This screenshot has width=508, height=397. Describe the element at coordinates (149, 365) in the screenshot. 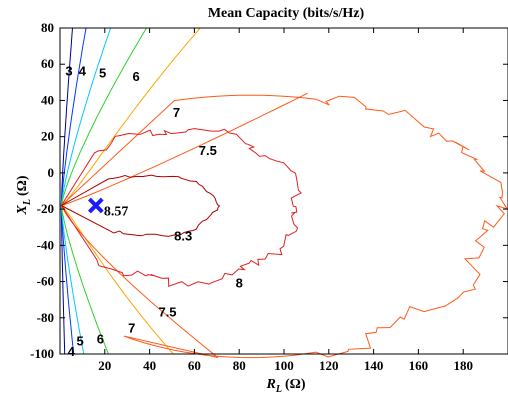

I see `x-tick-label: 40` at that location.